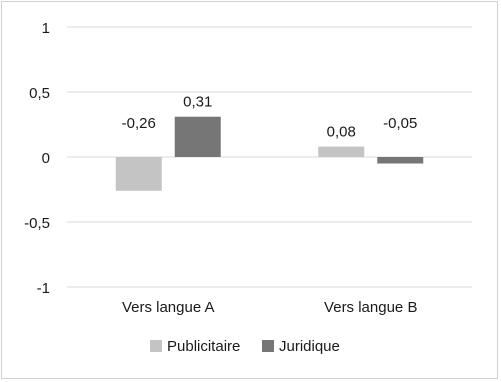 This screenshot has height=382, width=501. What do you see at coordinates (245, 346) in the screenshot?
I see `legend: Publicitaire Juridique` at bounding box center [245, 346].